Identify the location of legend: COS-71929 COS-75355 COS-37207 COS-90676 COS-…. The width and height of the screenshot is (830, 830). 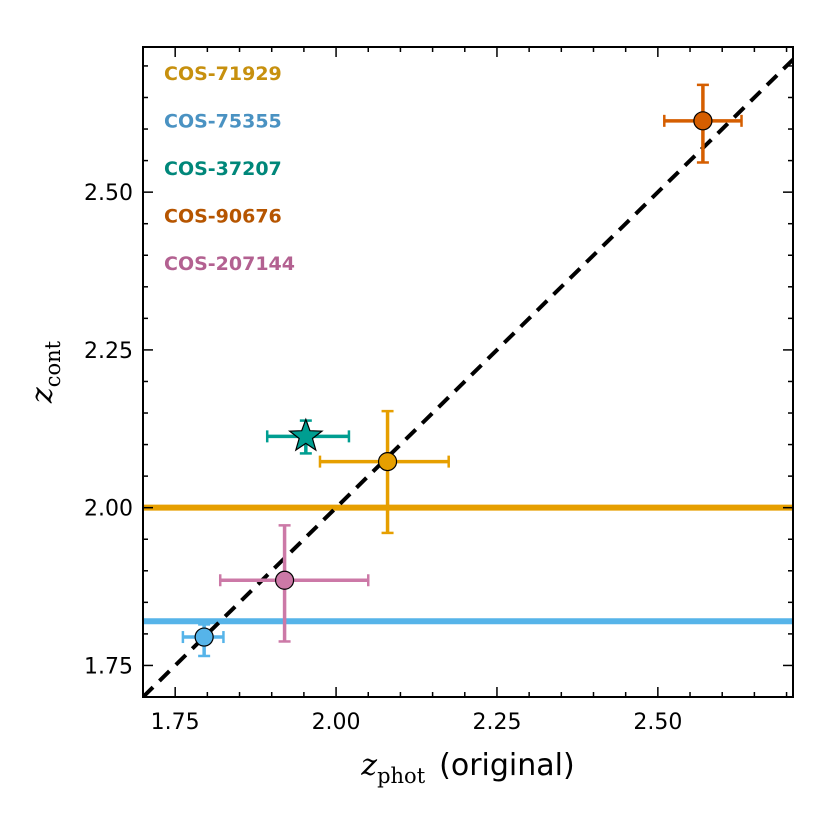
(229, 169).